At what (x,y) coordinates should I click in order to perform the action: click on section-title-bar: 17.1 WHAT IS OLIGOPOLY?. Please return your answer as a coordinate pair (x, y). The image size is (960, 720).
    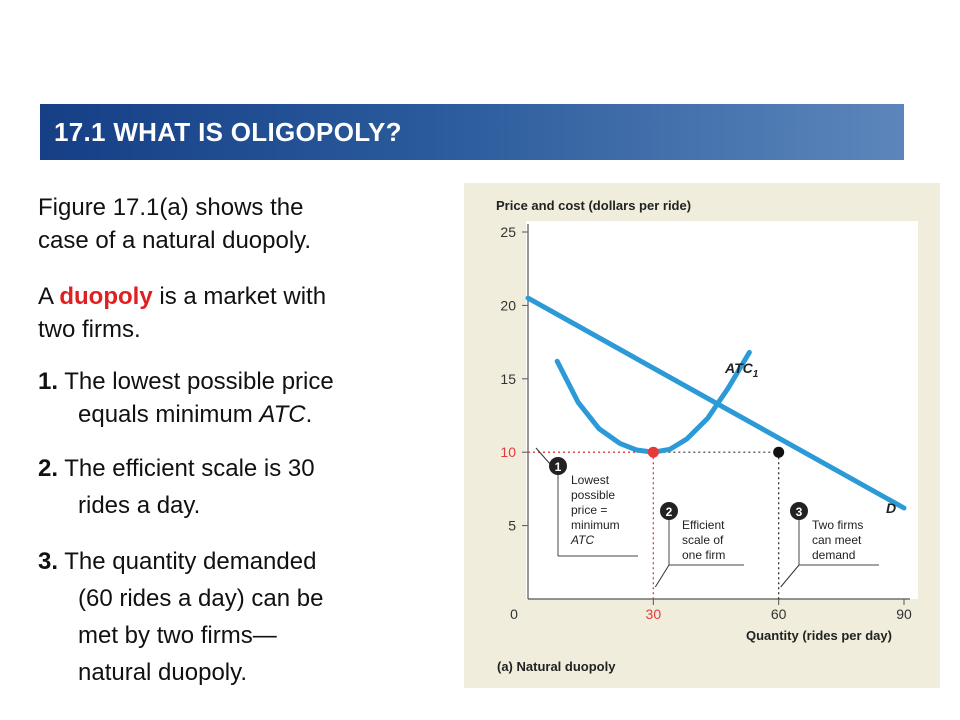
    Looking at the image, I should click on (472, 132).